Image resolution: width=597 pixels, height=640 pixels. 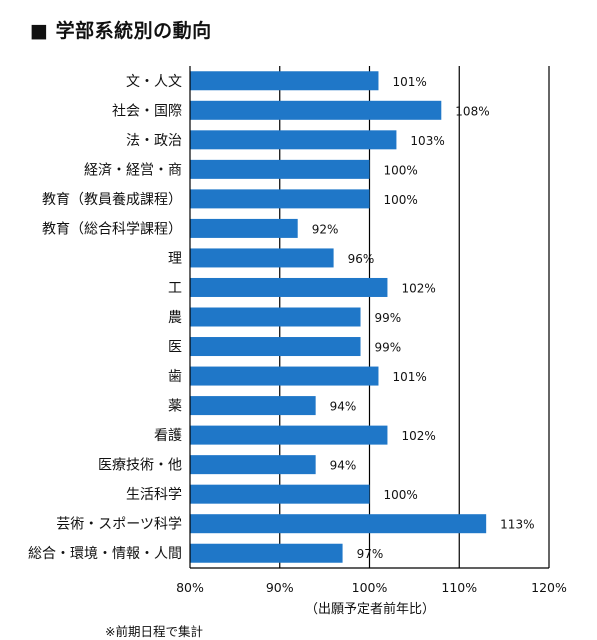 I want to click on x-tick-label: 80%, so click(x=190, y=587).